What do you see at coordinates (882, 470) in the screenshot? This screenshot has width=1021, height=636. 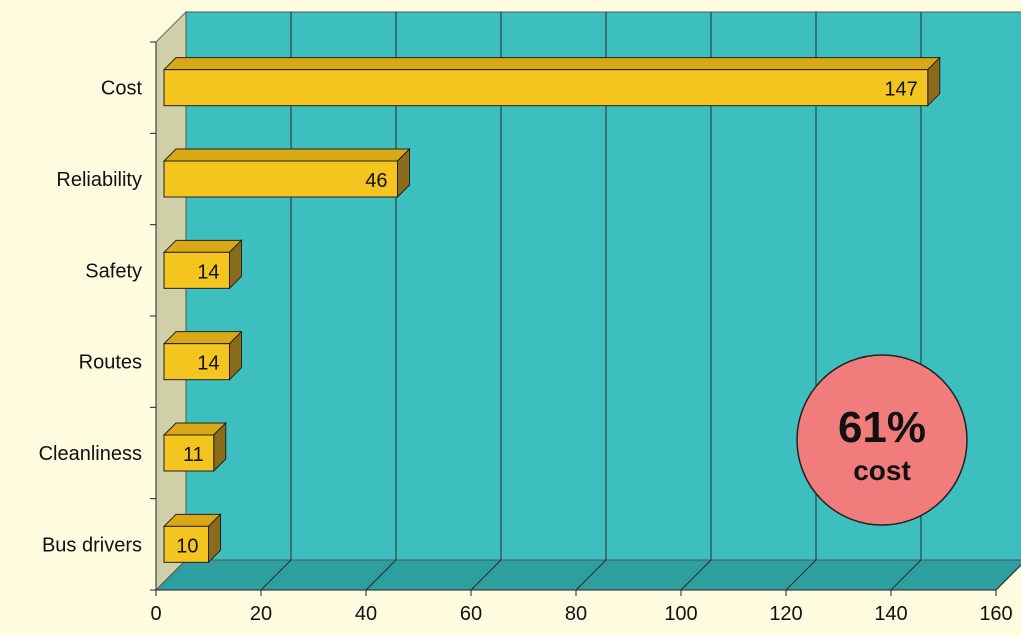 I see `annotation-label: cost` at bounding box center [882, 470].